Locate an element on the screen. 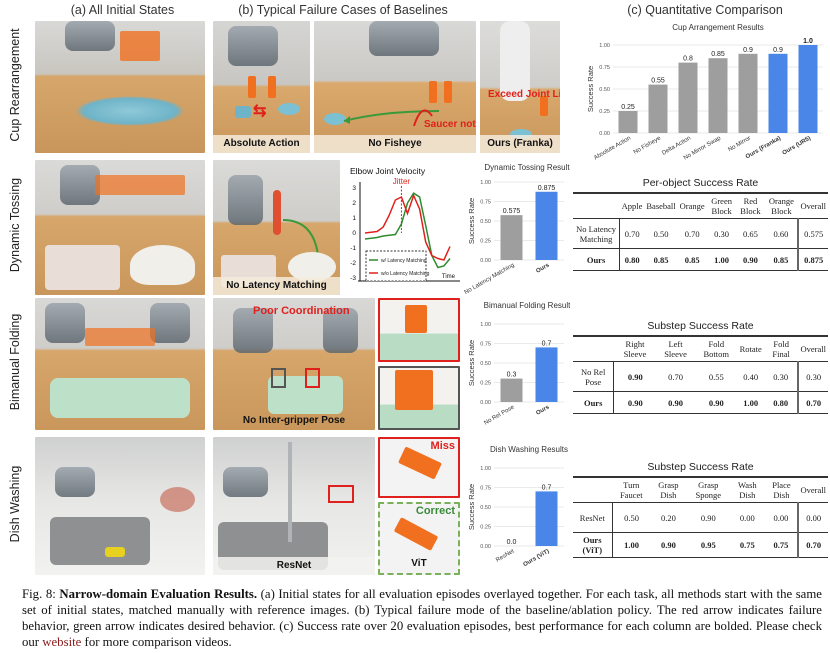 Image resolution: width=830 pixels, height=653 pixels. table-row: Ours 0.80 0.85 0.85 1.00 0.90 0.85 0.875 is located at coordinates (700, 259).